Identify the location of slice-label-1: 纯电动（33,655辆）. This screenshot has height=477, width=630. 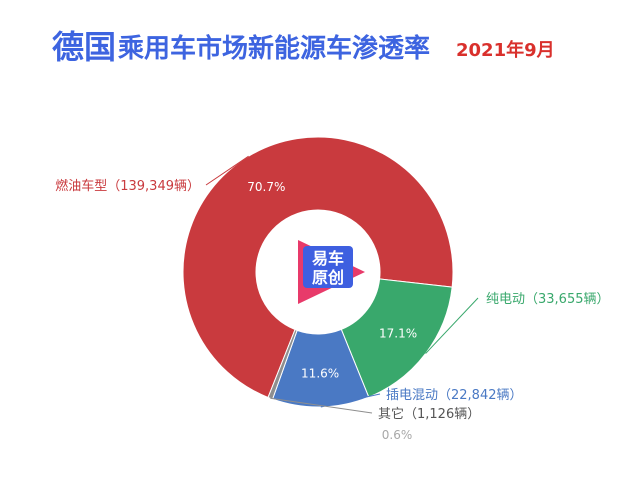
(548, 299).